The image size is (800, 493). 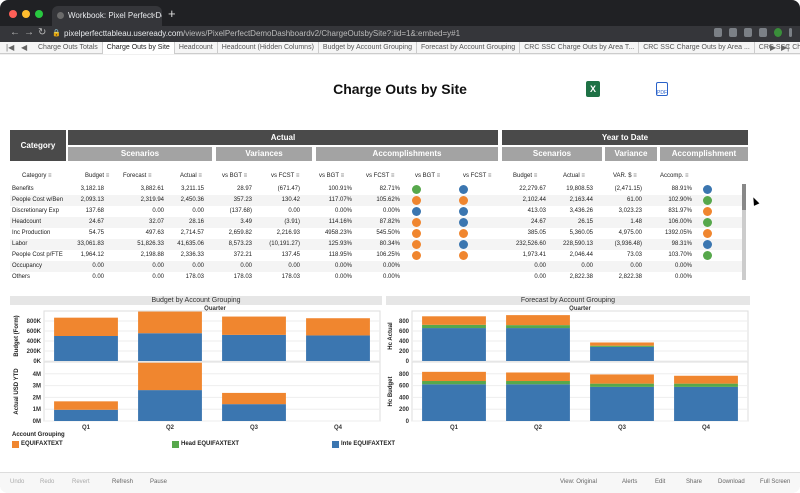 What do you see at coordinates (469, 48) in the screenshot?
I see `sheet-tab: Forecast by Account Grouping` at bounding box center [469, 48].